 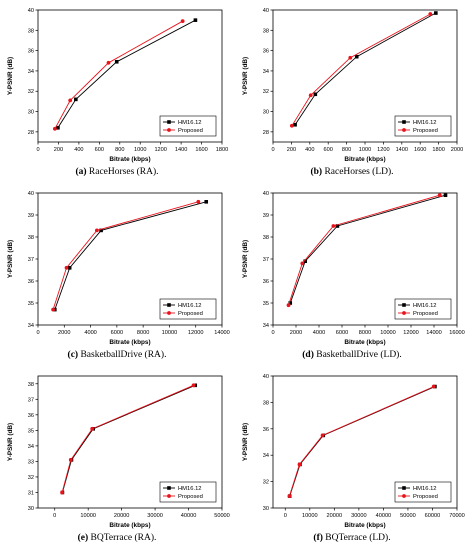 What do you see at coordinates (266, 282) in the screenshot?
I see `y-tick-label: 36` at bounding box center [266, 282].